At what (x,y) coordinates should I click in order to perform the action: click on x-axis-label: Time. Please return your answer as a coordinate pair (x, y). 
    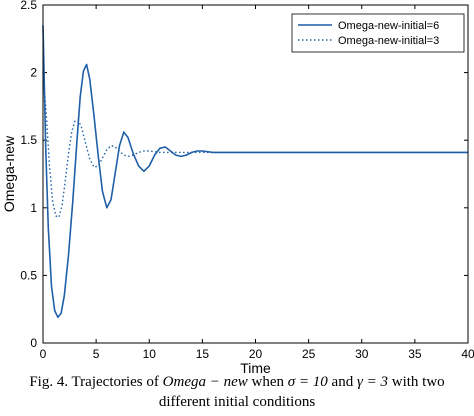
    Looking at the image, I should click on (255, 368).